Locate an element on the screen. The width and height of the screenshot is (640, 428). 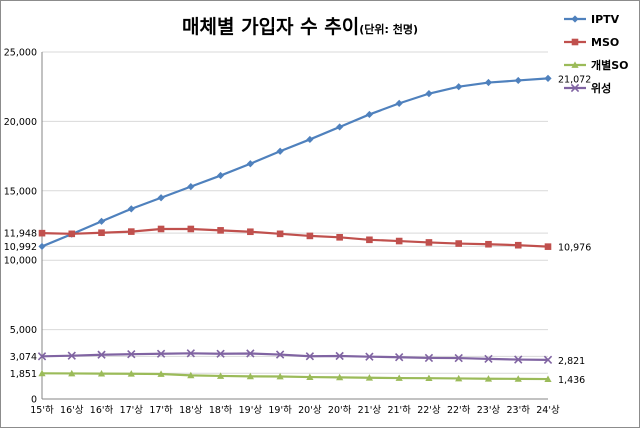
legend-label-satellite: 위성 is located at coordinates (601, 88).